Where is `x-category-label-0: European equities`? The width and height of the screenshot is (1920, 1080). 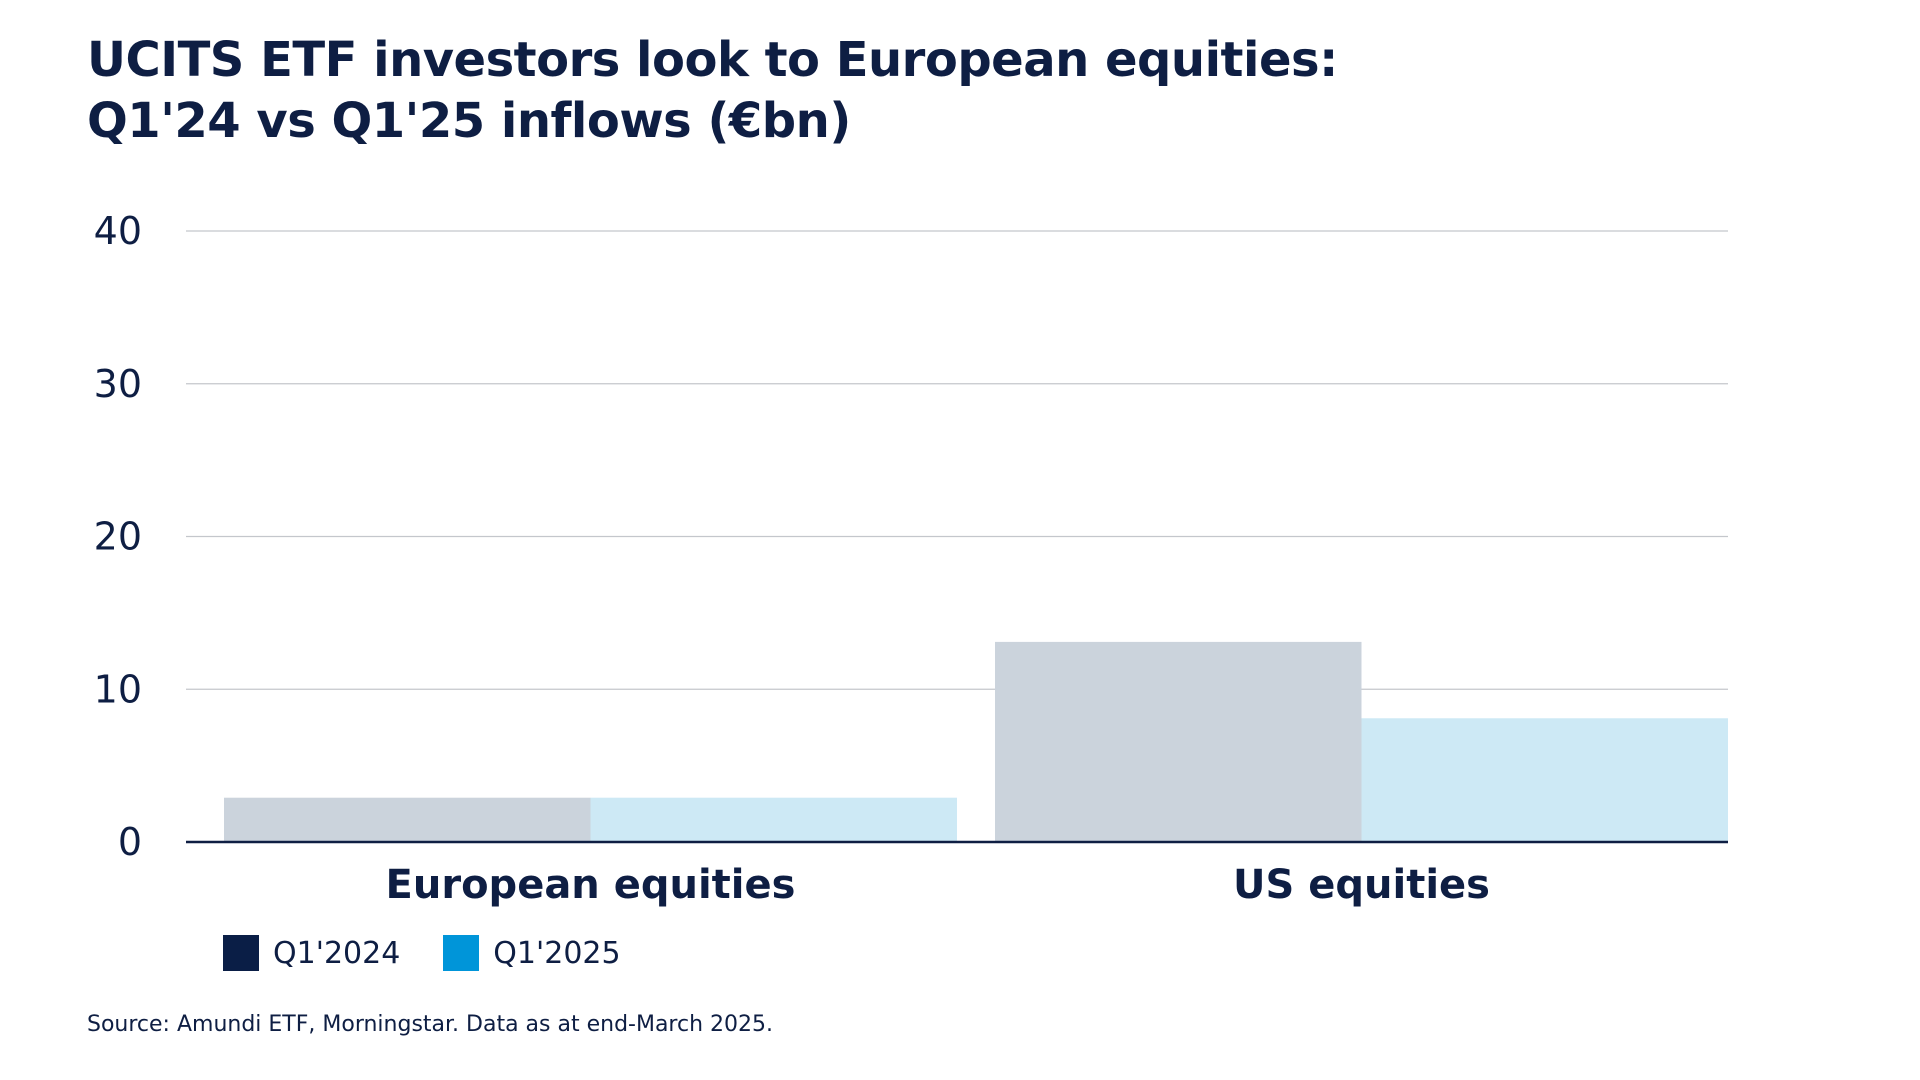 x-category-label-0: European equities is located at coordinates (591, 885).